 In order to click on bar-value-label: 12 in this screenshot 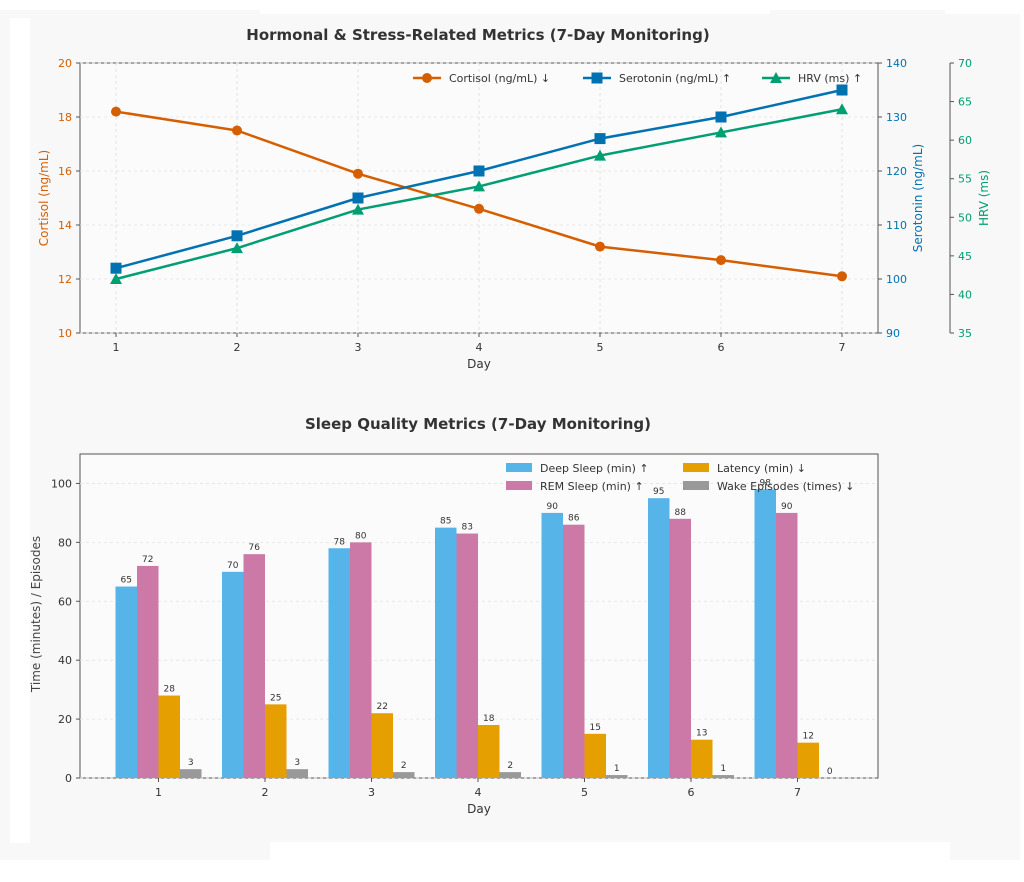, I will do `click(808, 737)`.